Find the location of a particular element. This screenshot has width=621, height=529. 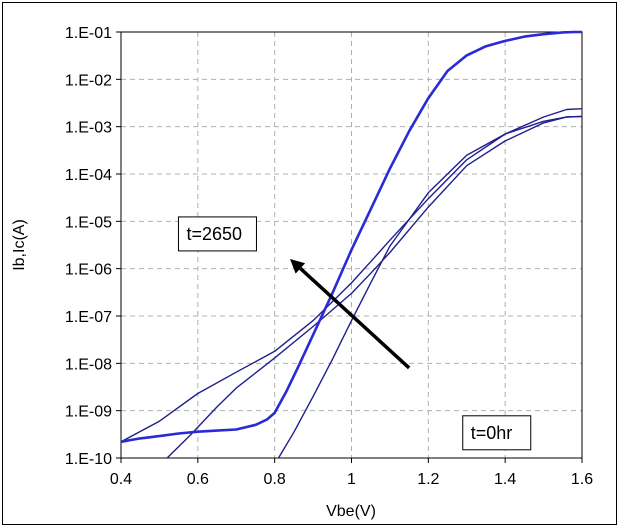

x-tick-label: 1.6 is located at coordinates (582, 479).